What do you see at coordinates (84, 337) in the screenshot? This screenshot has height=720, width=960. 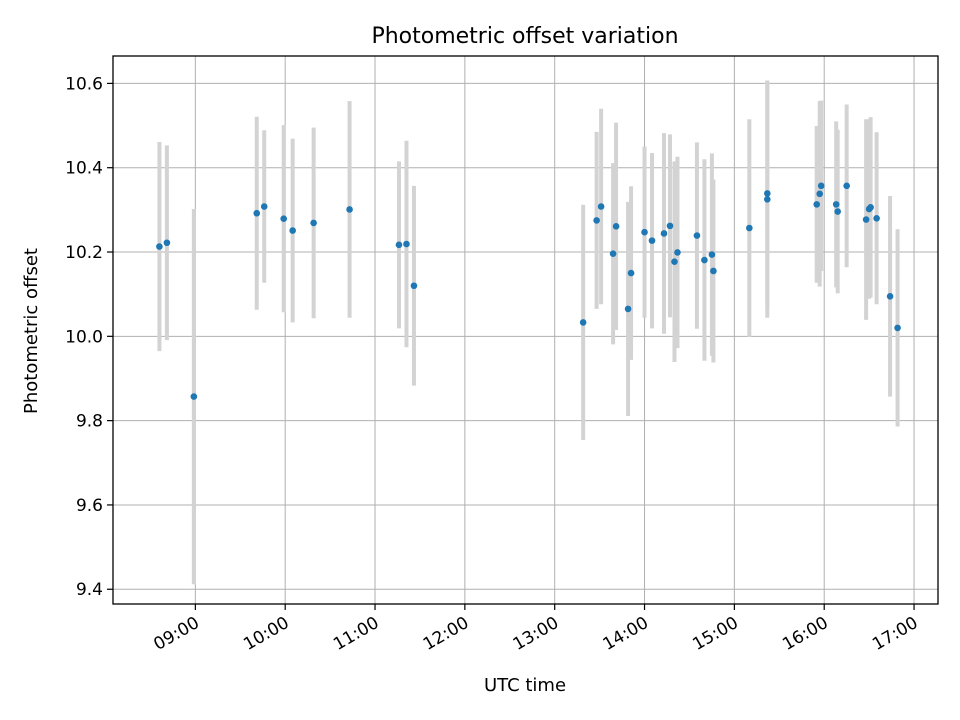 I see `y-tick-label: 10.0` at bounding box center [84, 337].